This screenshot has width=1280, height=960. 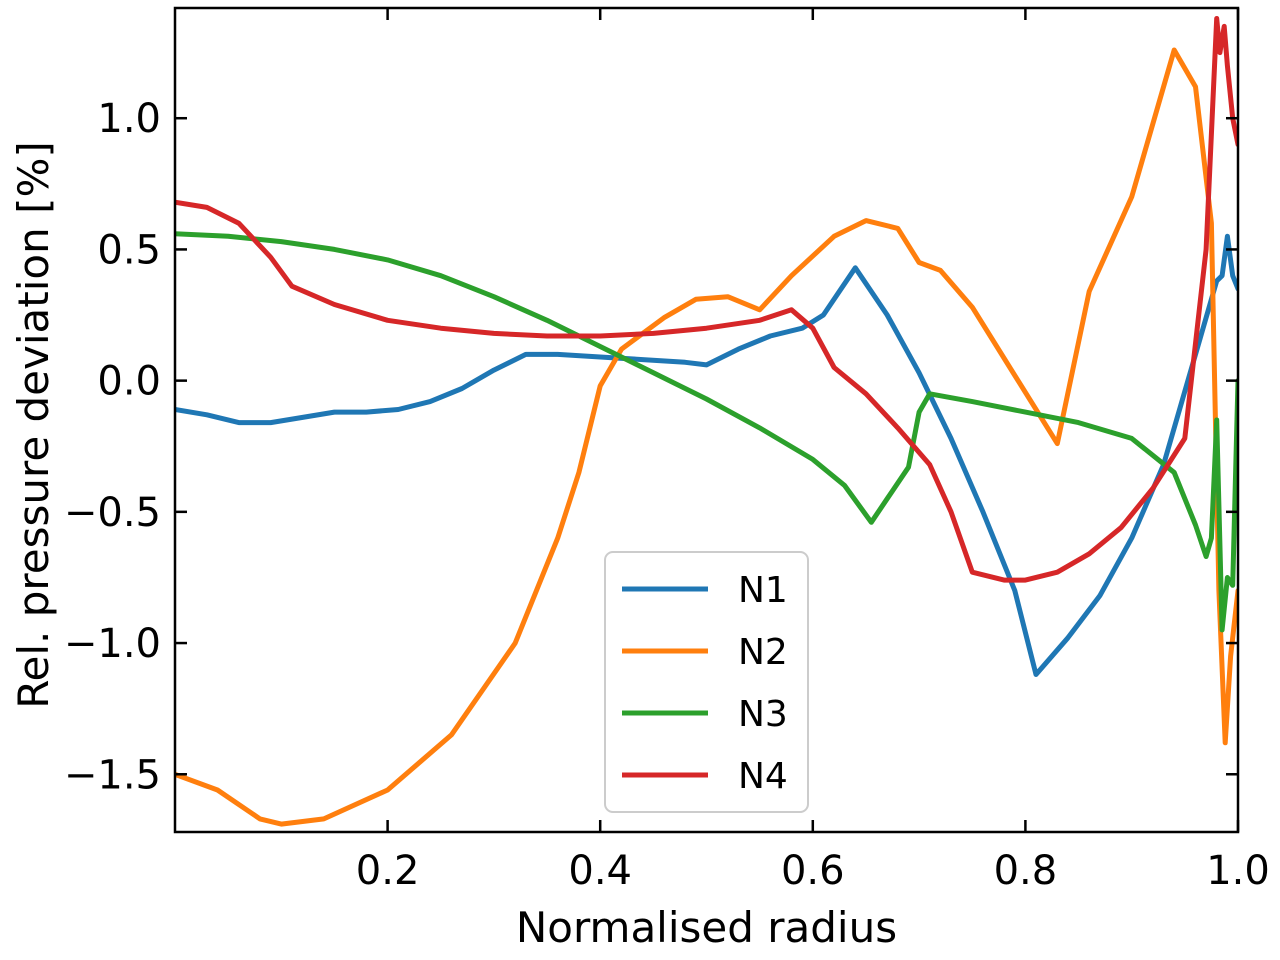 I want to click on x-tick-label: 0.8, so click(x=1026, y=871).